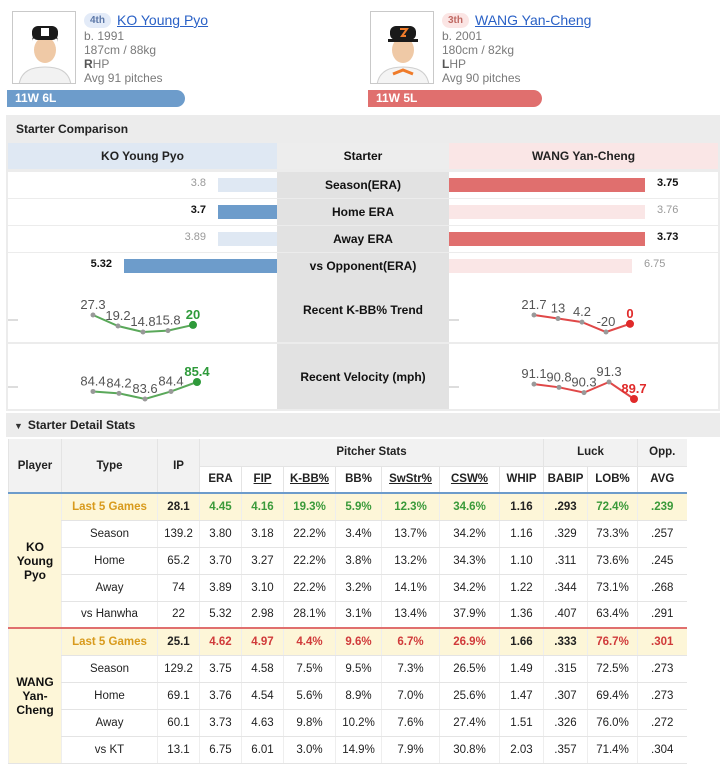 This screenshot has height=771, width=726. What do you see at coordinates (363, 309) in the screenshot?
I see `trend-label: Recent K-BB% Trend` at bounding box center [363, 309].